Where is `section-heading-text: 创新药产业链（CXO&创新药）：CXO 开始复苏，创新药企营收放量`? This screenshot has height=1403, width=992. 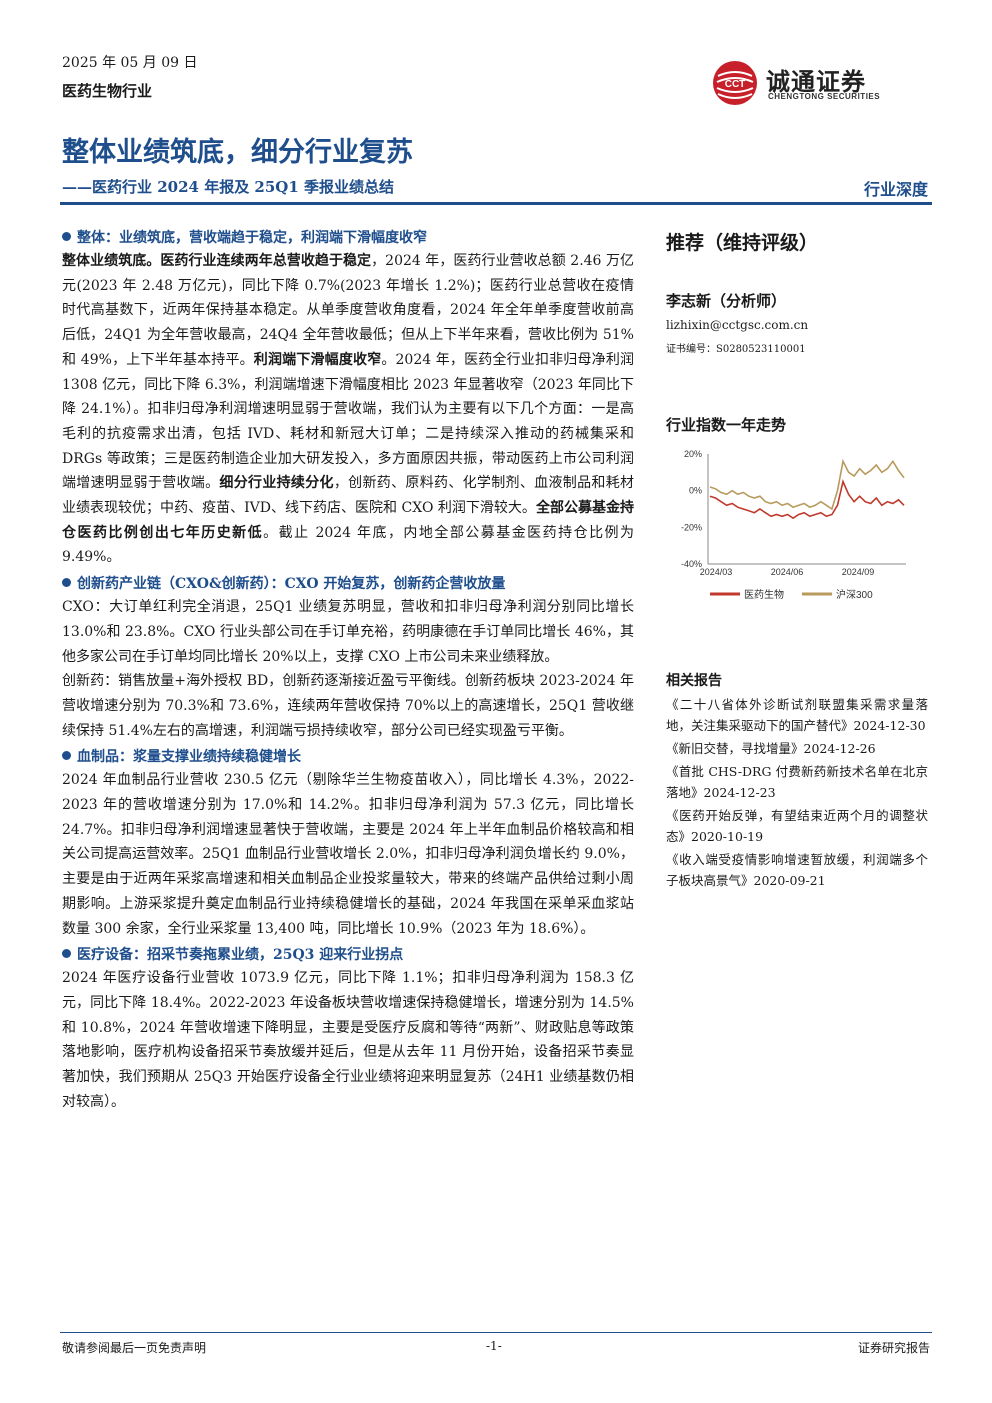 section-heading-text: 创新药产业链（CXO&创新药）：CXO 开始复苏，创新药企营收放量 is located at coordinates (291, 584).